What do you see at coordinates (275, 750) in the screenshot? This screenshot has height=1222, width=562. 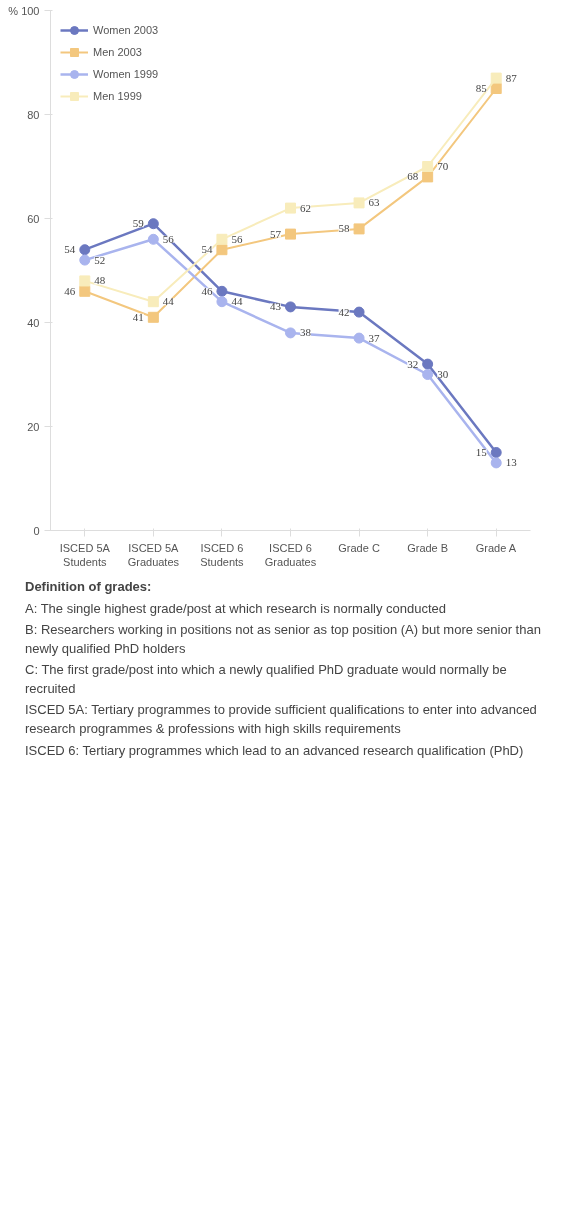 I see `text: ISCED 6: Tertiary programmes which lead to an advanced research qualification (PhD)` at bounding box center [275, 750].